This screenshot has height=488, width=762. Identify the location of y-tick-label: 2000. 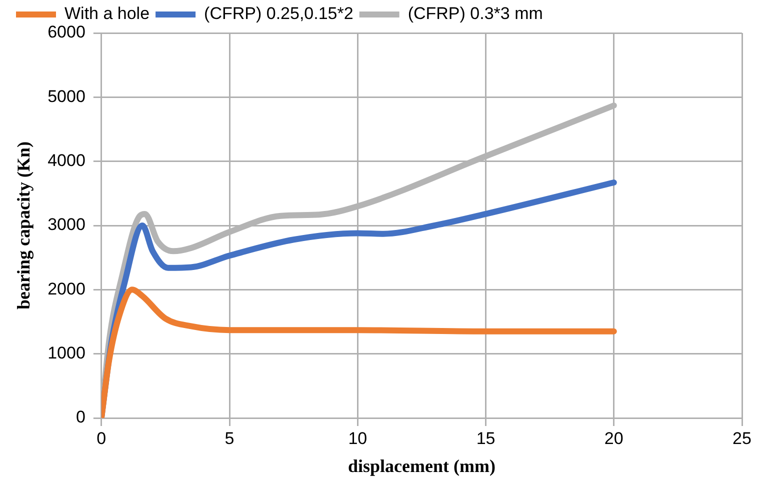
(67, 288).